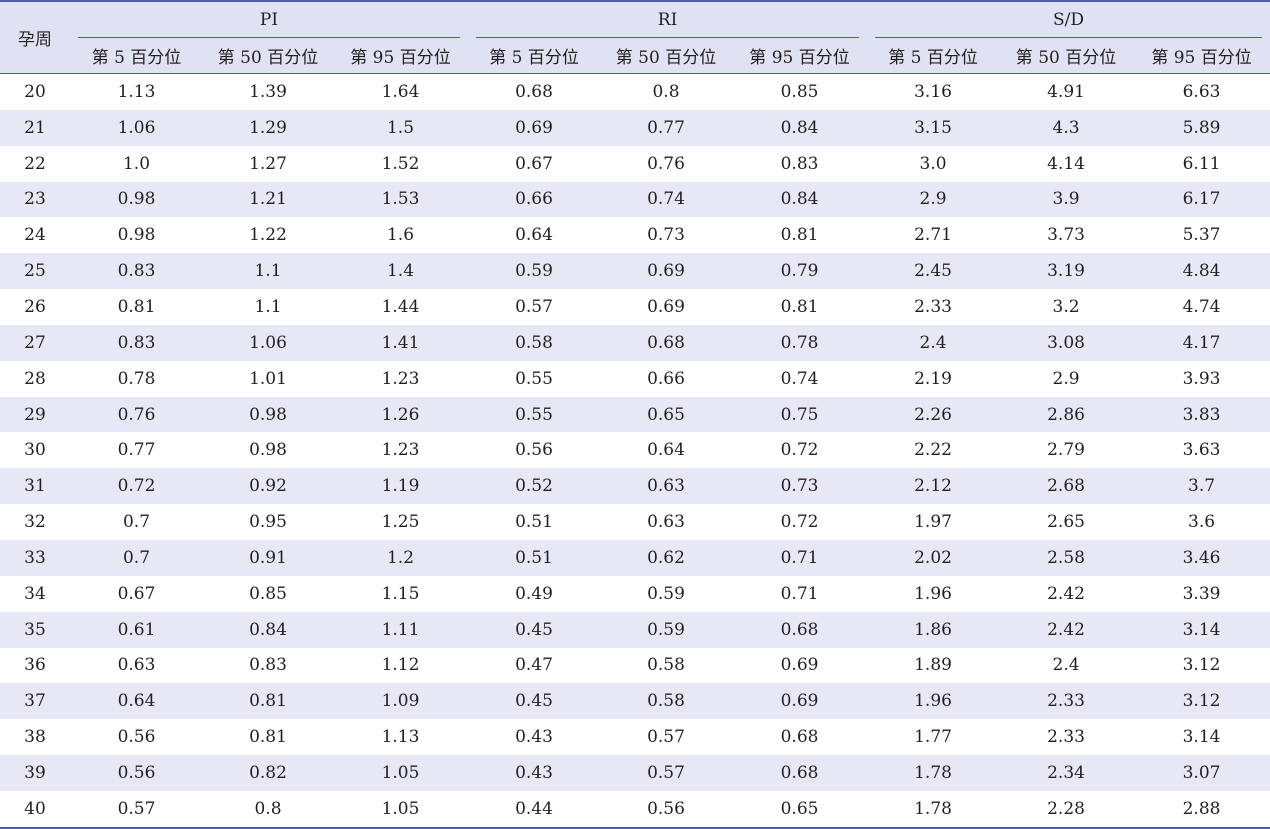 Image resolution: width=1270 pixels, height=829 pixels. Describe the element at coordinates (635, 522) in the screenshot. I see `table-row: 32 0.7 0.95 1.25 0.51 0.63 0.72 1.97 2.65 3.6` at that location.